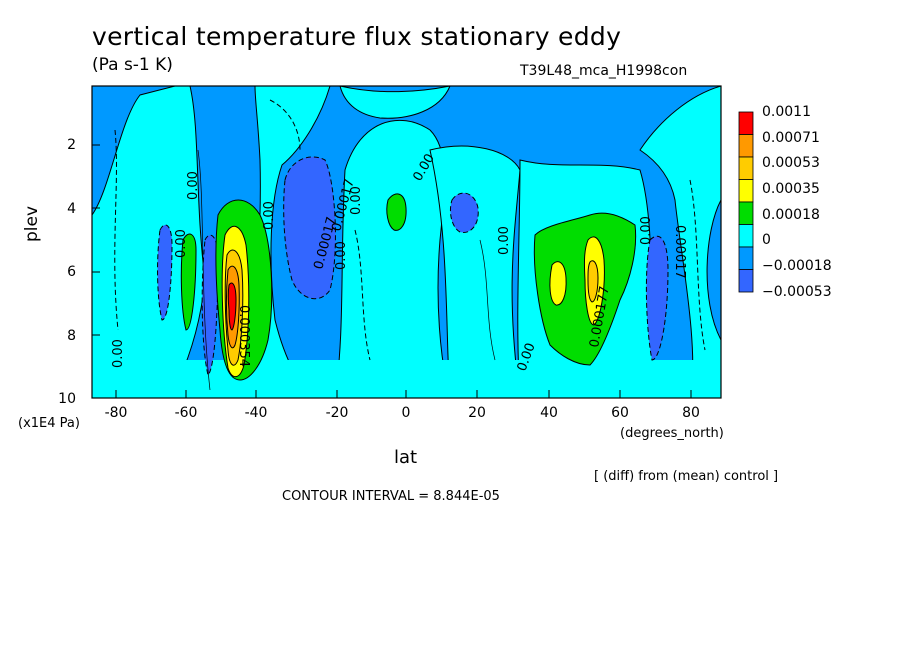  I want to click on fill-positive-tropics, so click(396, 212).